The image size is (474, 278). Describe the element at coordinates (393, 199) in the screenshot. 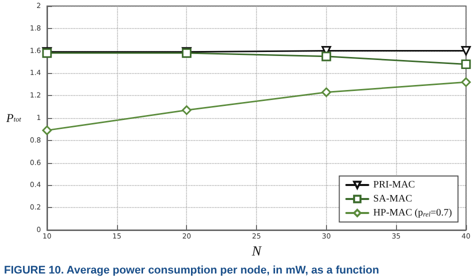

I see `legend-label: SA-MAC` at that location.